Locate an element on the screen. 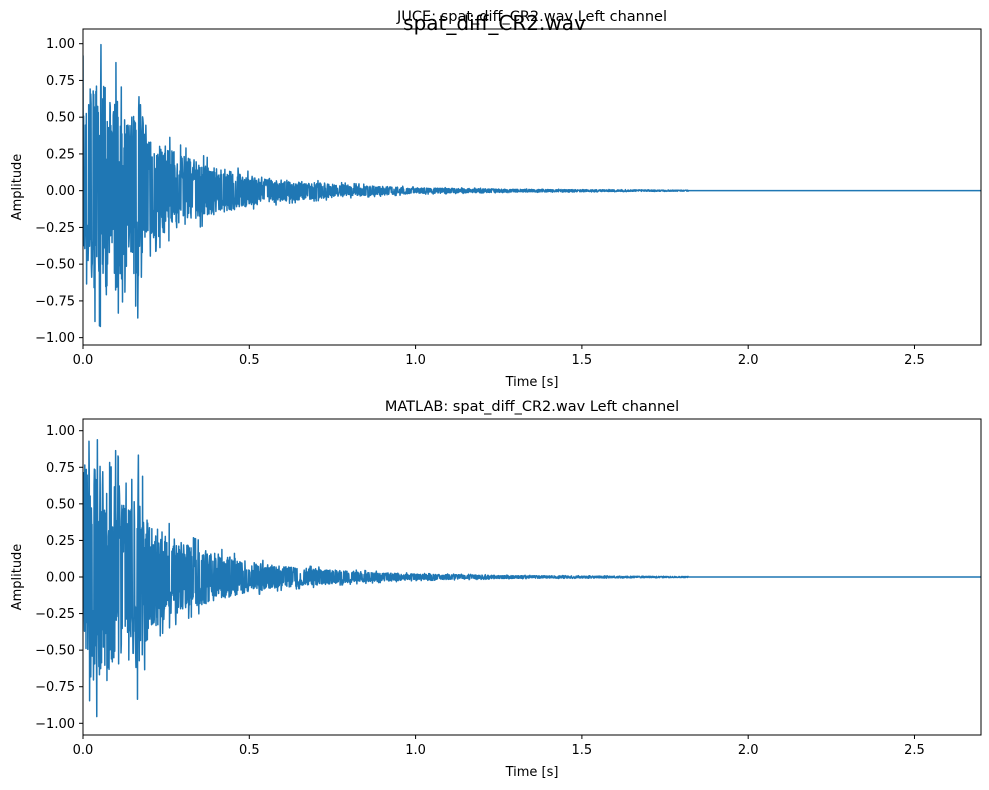 The width and height of the screenshot is (989, 790). matlab-ytick-label: 0.00 is located at coordinates (60, 578).